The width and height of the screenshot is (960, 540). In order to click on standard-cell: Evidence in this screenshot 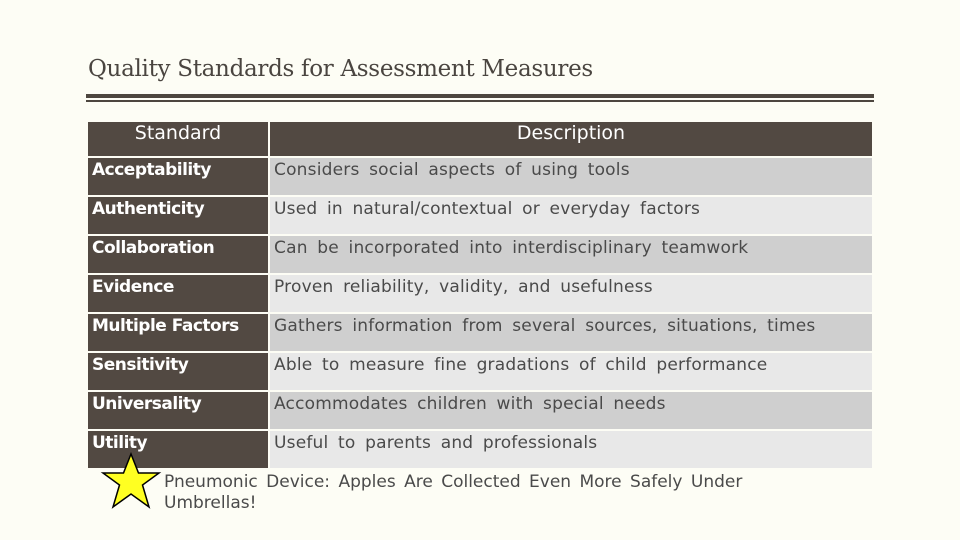, I will do `click(178, 293)`.